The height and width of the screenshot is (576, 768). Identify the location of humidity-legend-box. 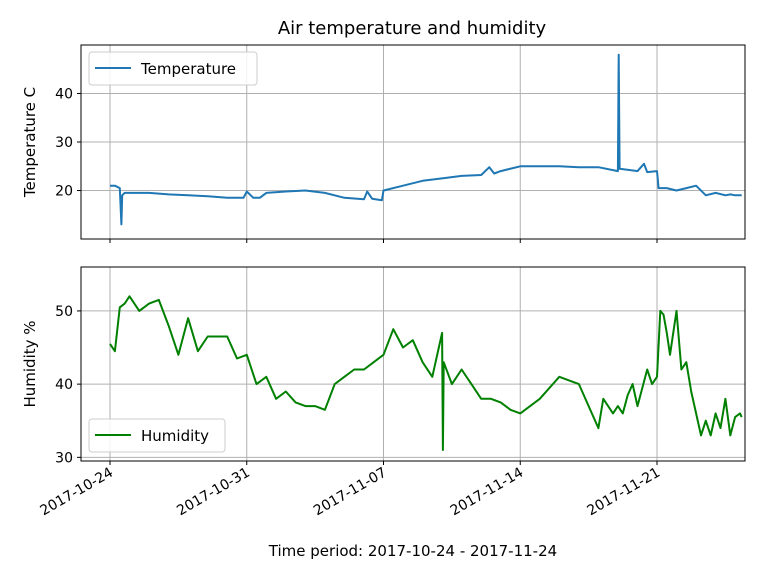
(157, 435).